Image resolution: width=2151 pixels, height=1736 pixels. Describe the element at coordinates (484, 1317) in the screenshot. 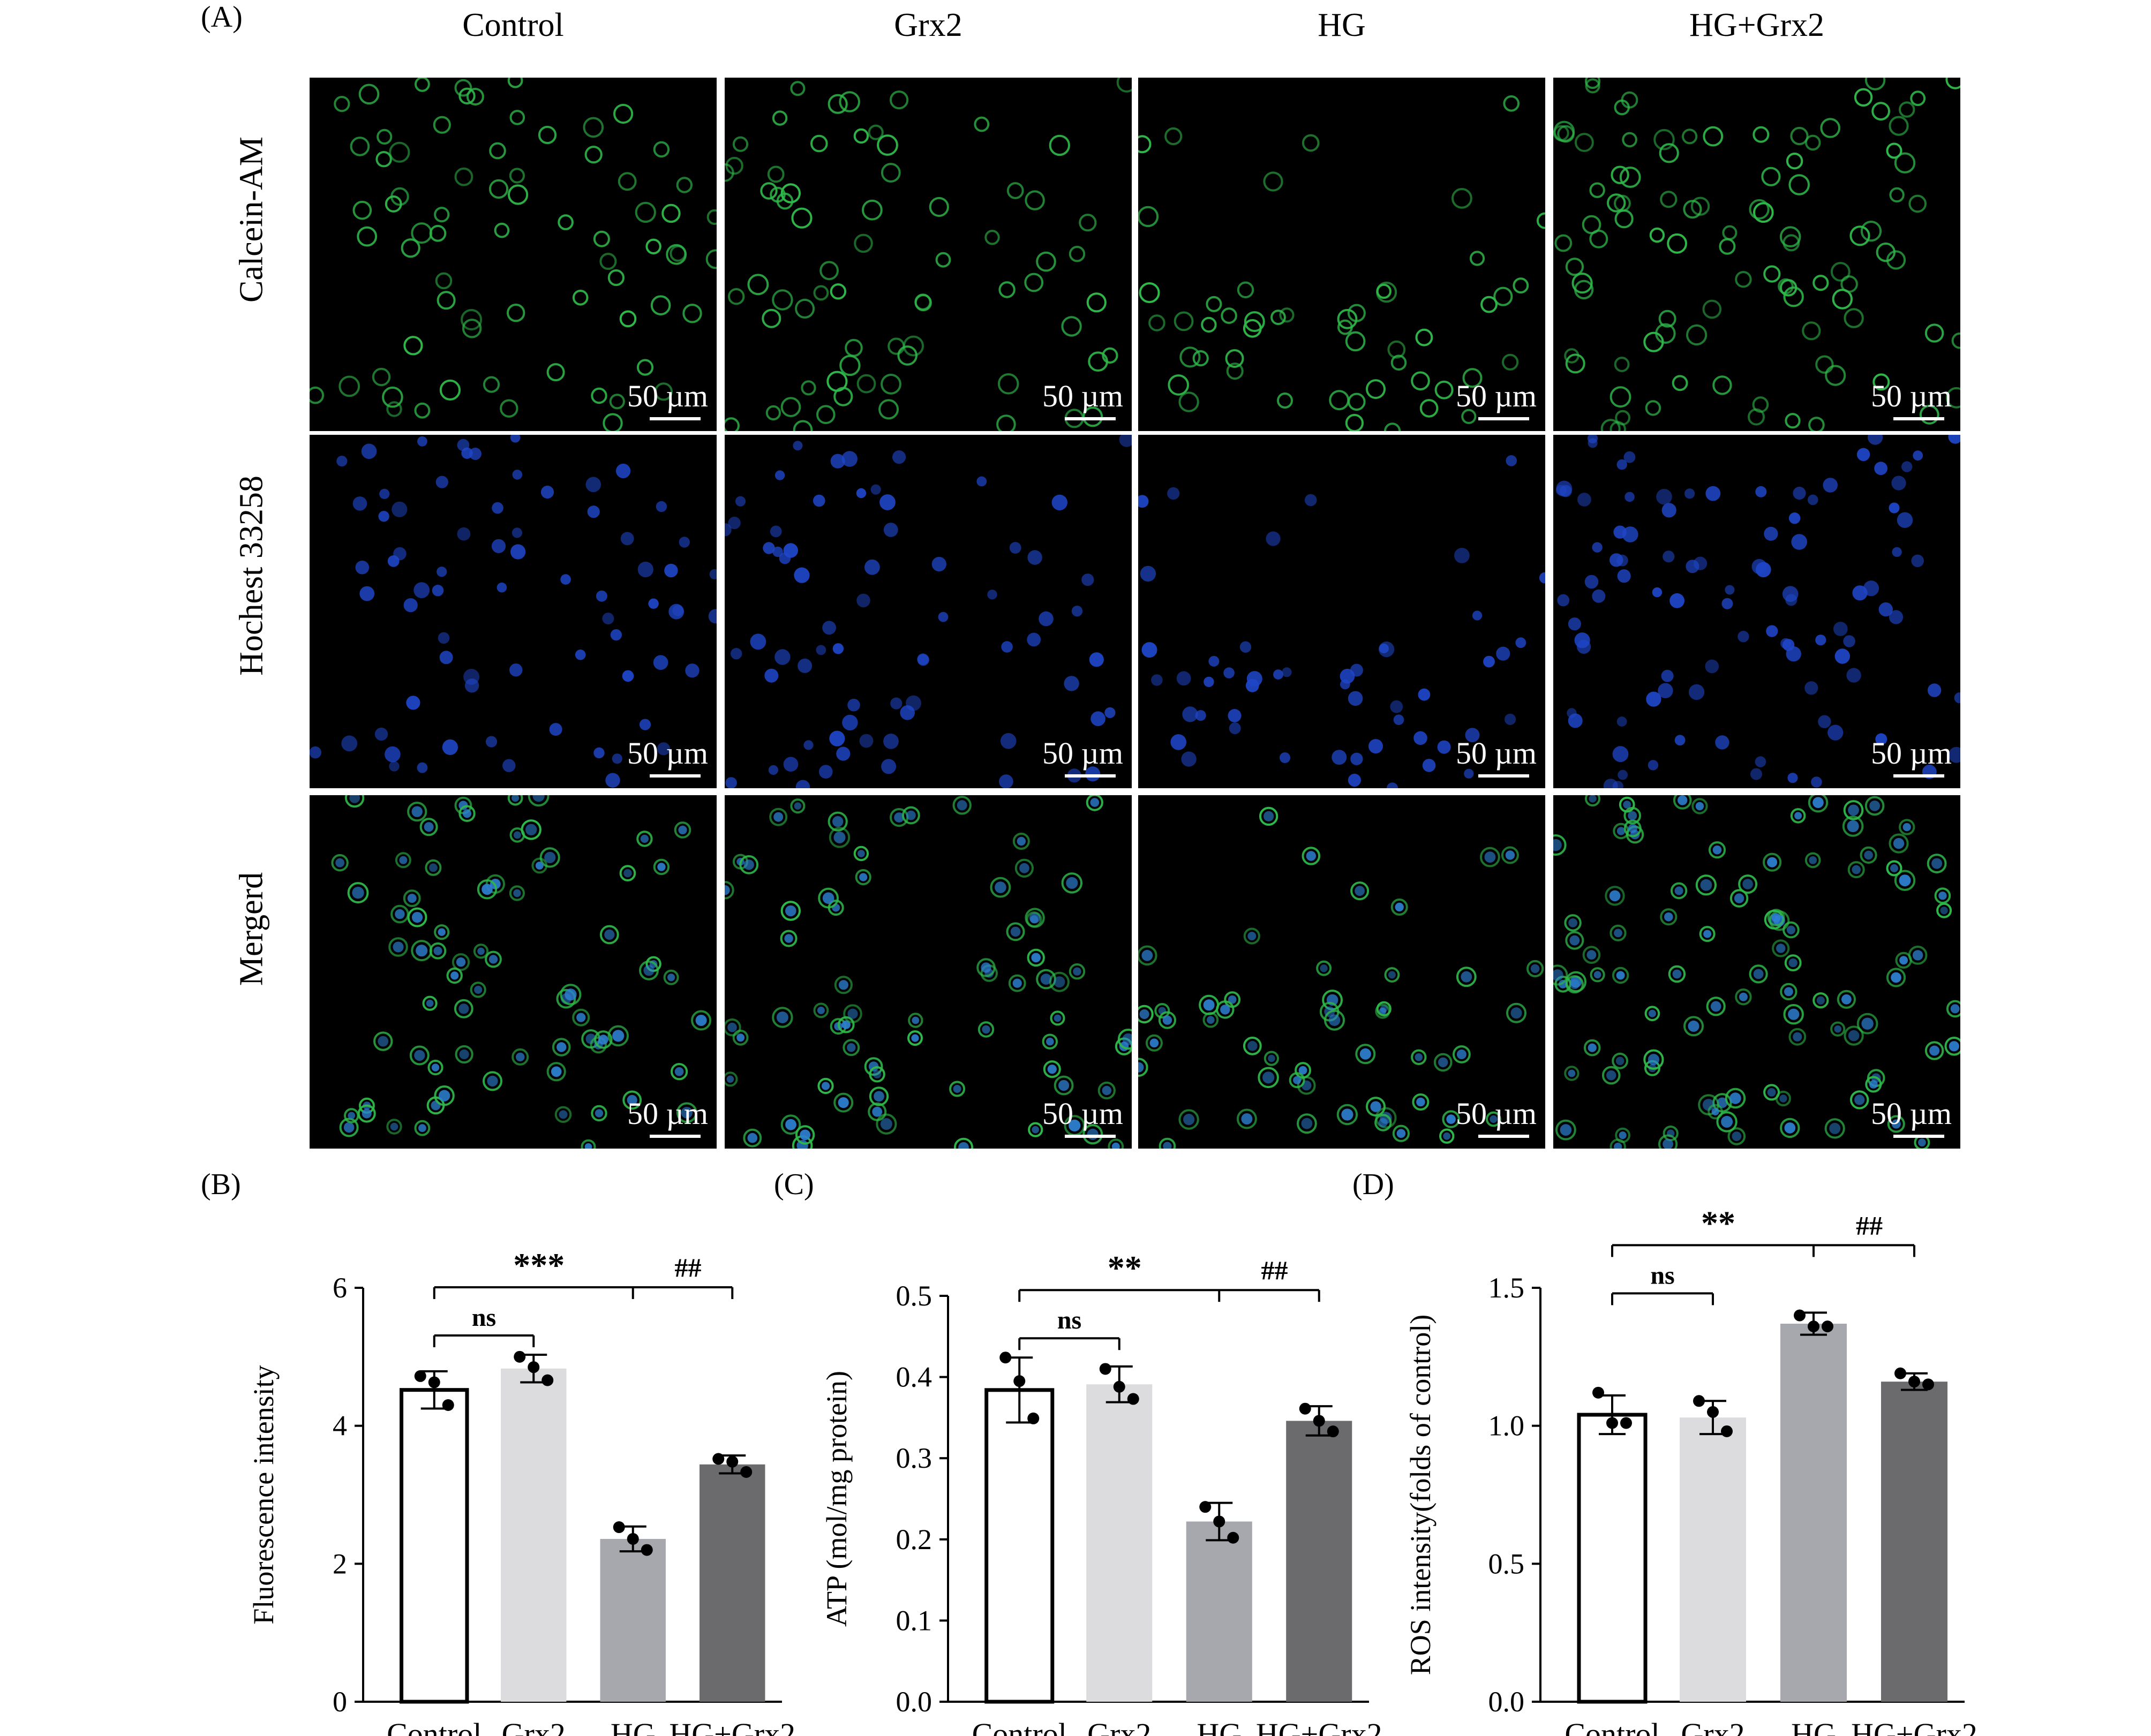

I see `chart-b-ns-label: ns` at that location.